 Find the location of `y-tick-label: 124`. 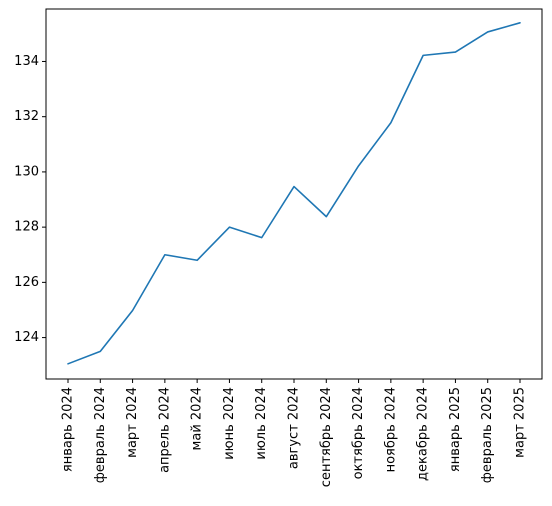

y-tick-label: 124 is located at coordinates (26, 337).